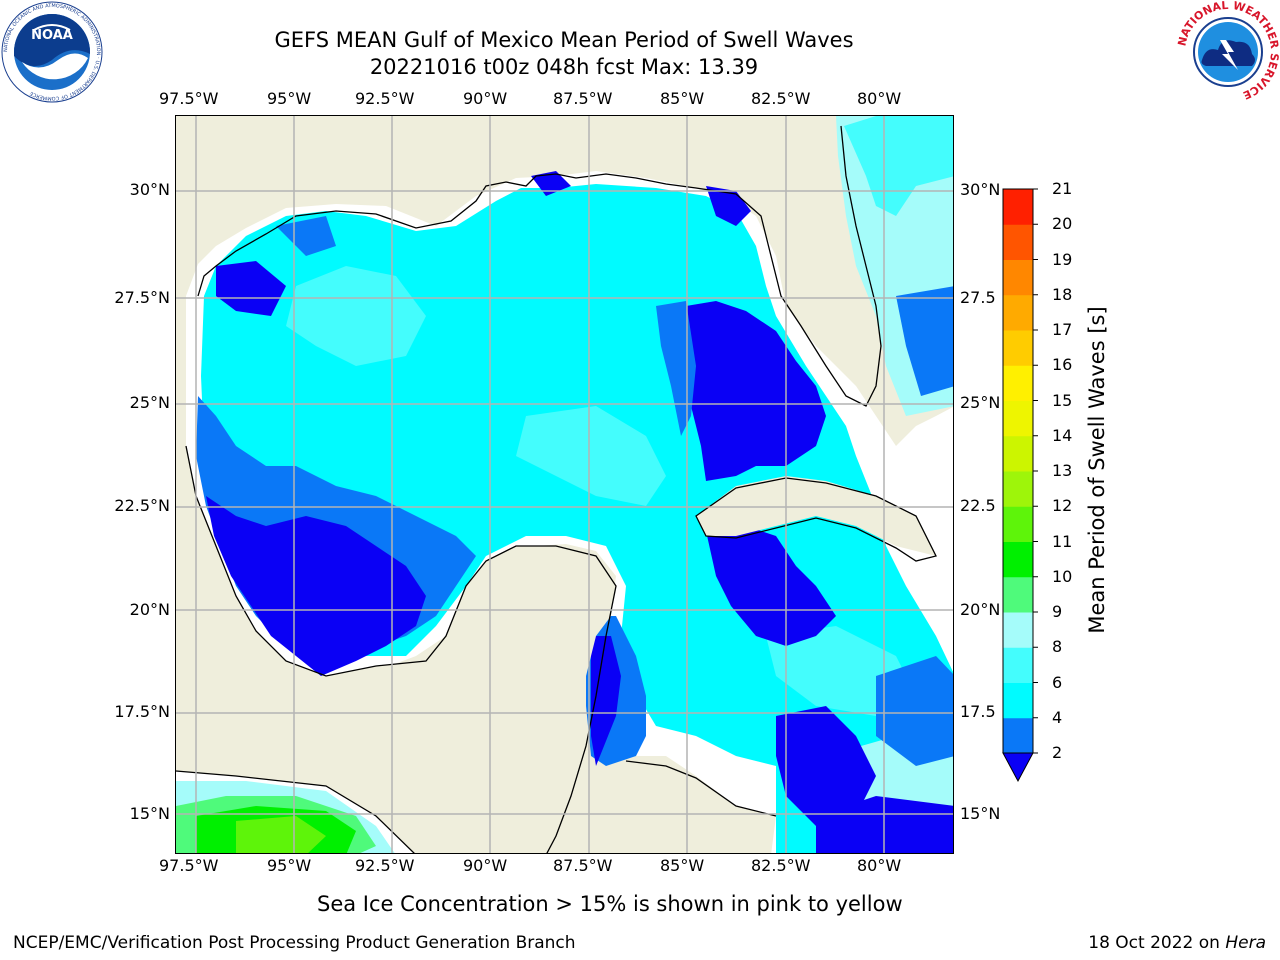  What do you see at coordinates (1062, 470) in the screenshot?
I see `colorbar-tick-label: 13` at bounding box center [1062, 470].